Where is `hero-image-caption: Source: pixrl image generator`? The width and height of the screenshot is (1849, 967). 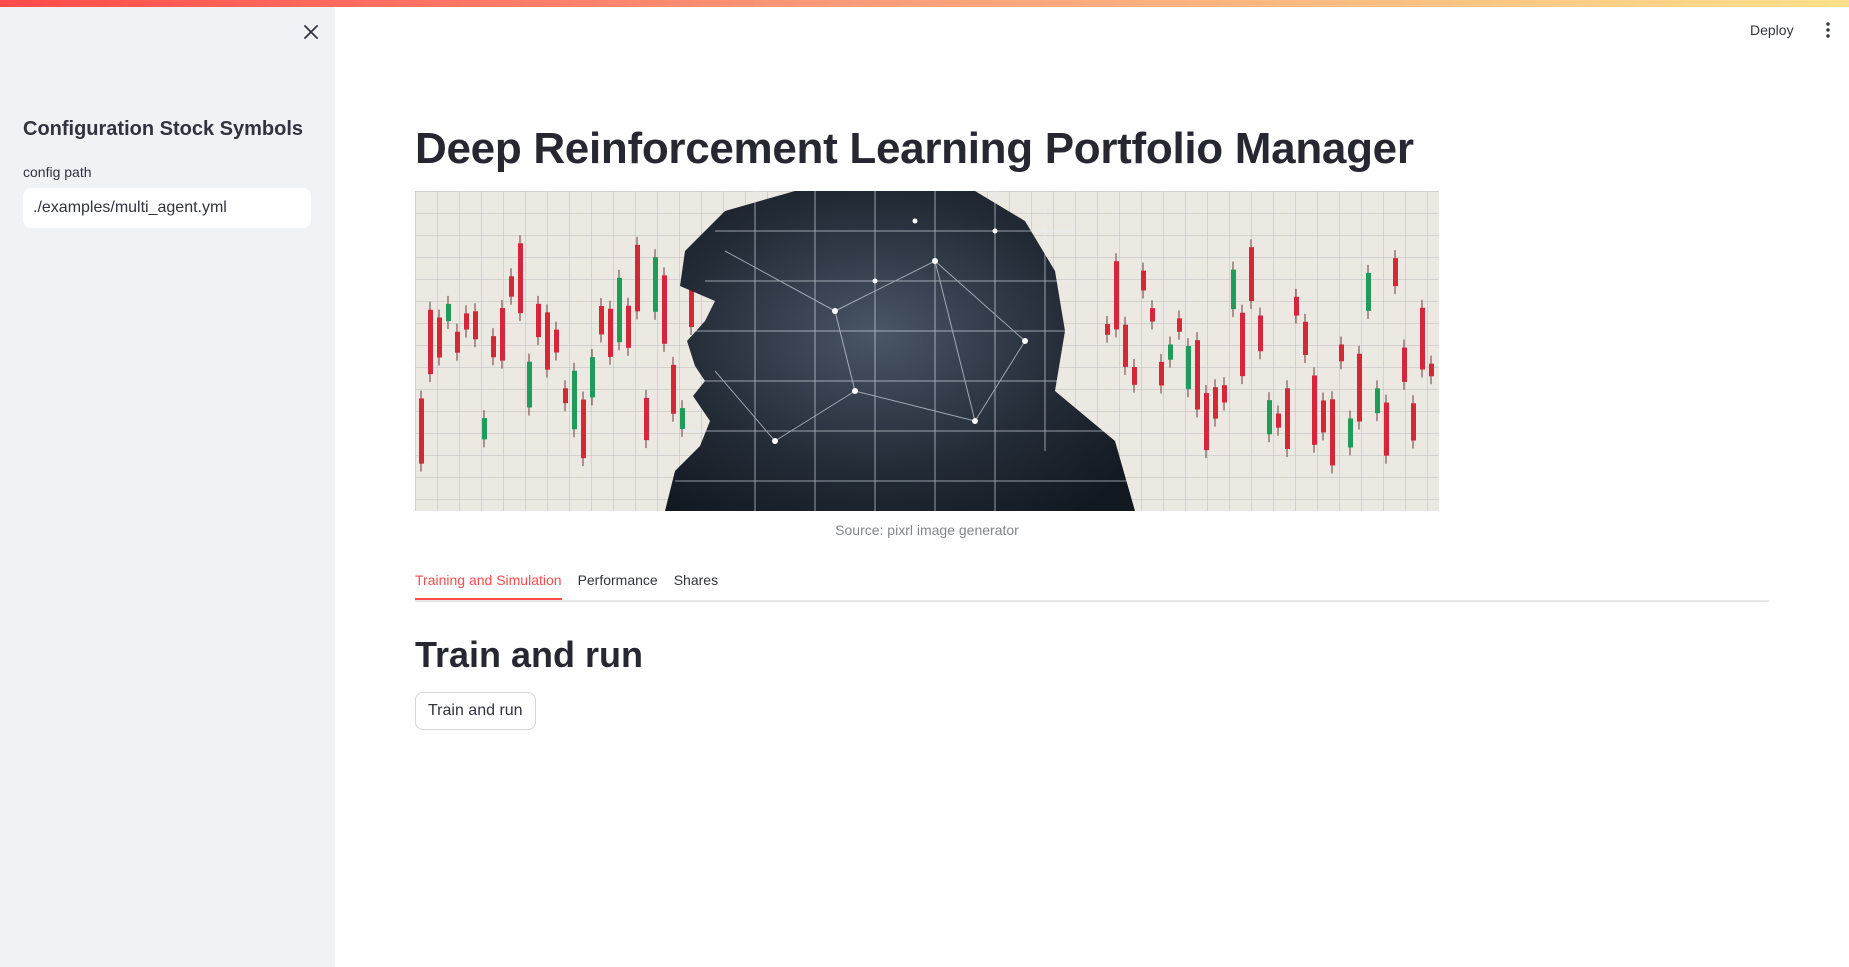
hero-image-caption: Source: pixrl image generator is located at coordinates (927, 530).